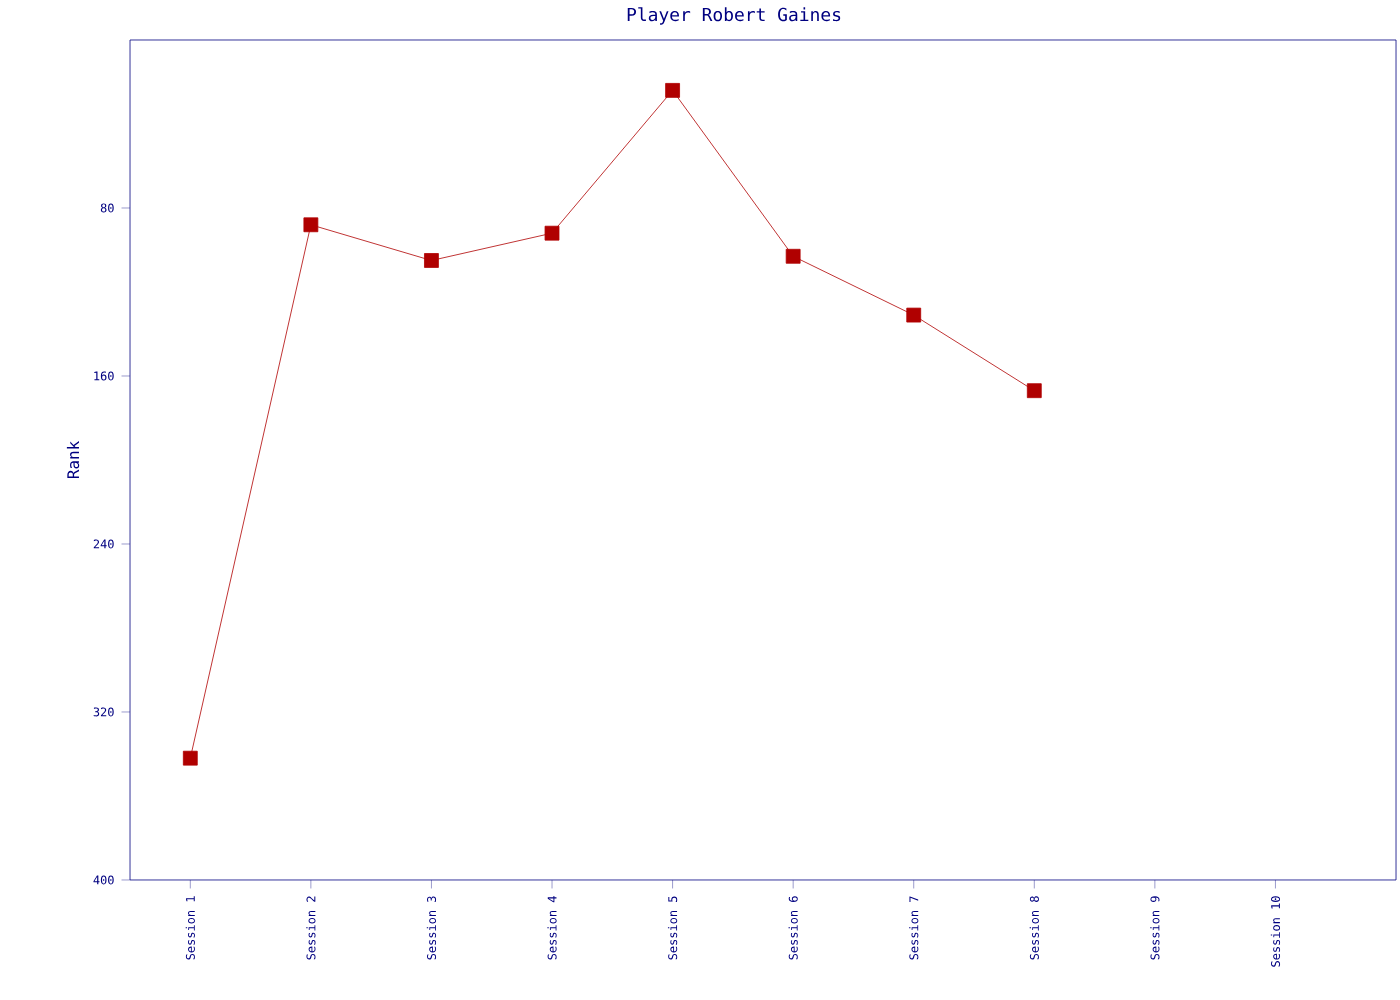 The width and height of the screenshot is (1400, 1000). Describe the element at coordinates (734, 16) in the screenshot. I see `chart-title: Player Robert Gaines` at that location.